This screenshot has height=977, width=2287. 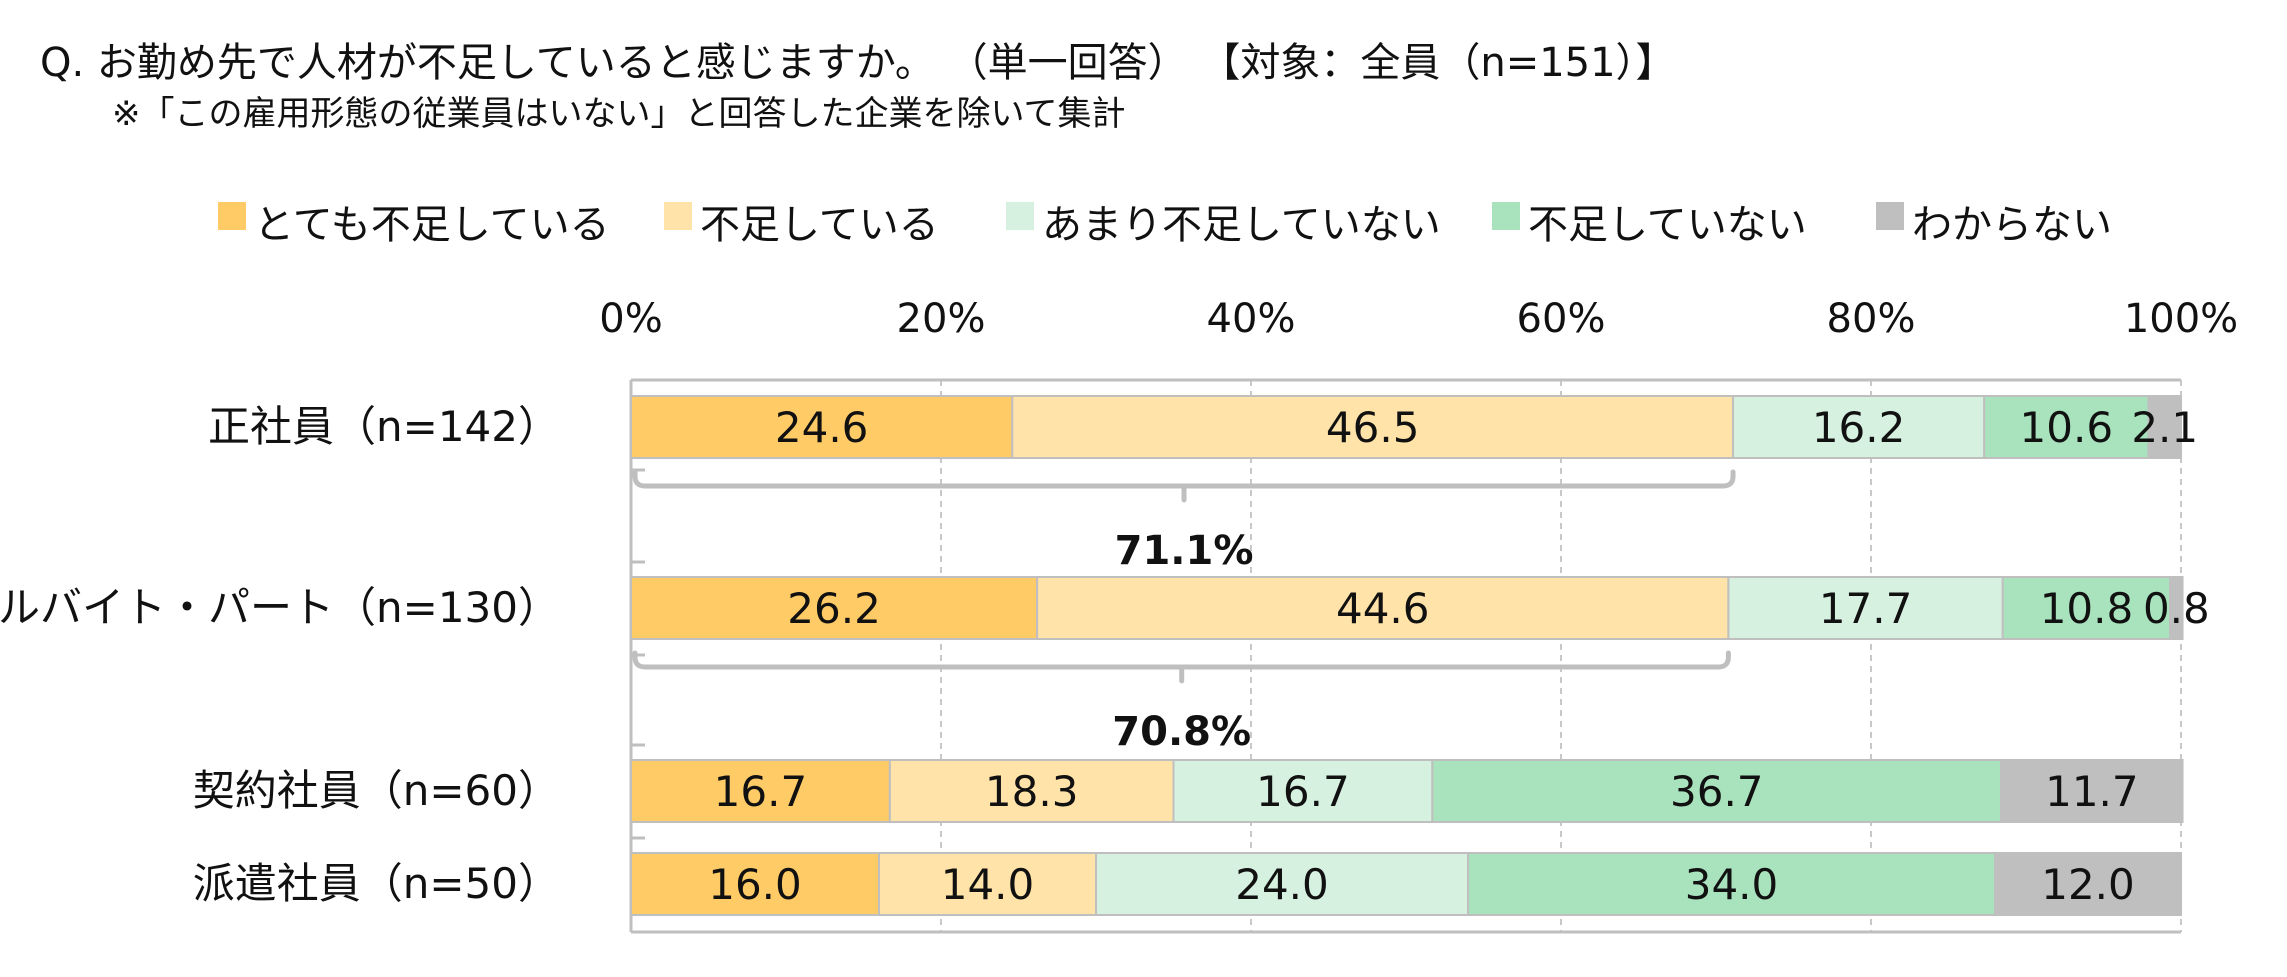 I want to click on data-label: 36.7, so click(x=1717, y=791).